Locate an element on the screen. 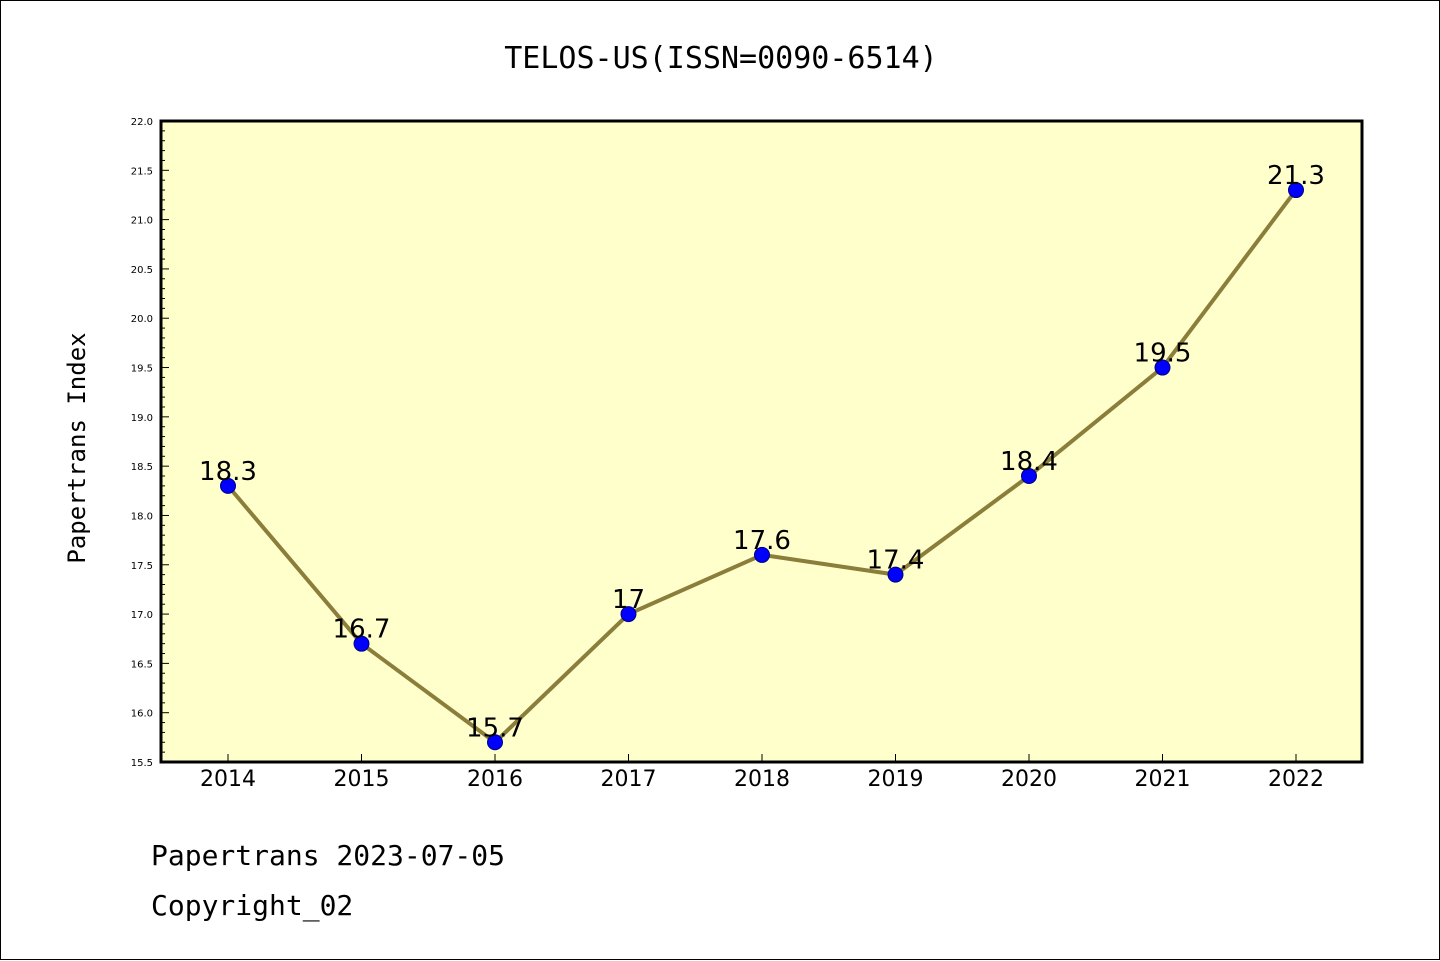  x-tick-label: 2015 is located at coordinates (362, 779).